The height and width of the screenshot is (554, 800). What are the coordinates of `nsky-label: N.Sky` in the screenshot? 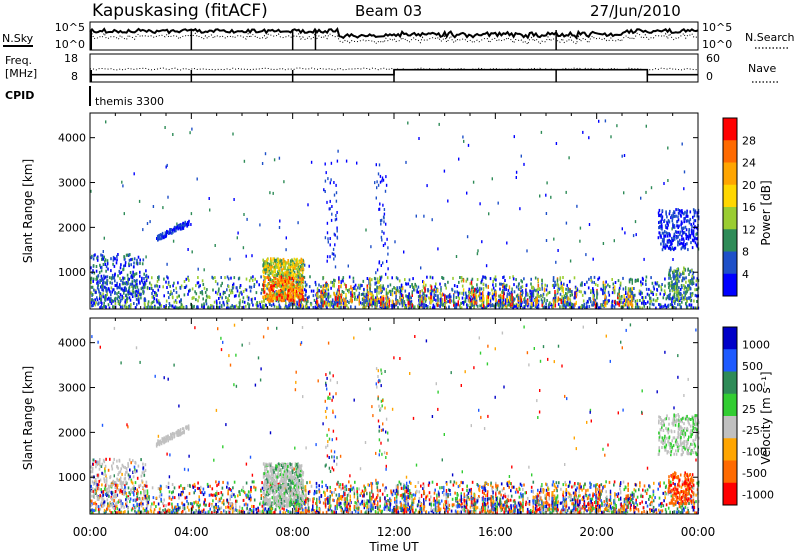 It's located at (18, 38).